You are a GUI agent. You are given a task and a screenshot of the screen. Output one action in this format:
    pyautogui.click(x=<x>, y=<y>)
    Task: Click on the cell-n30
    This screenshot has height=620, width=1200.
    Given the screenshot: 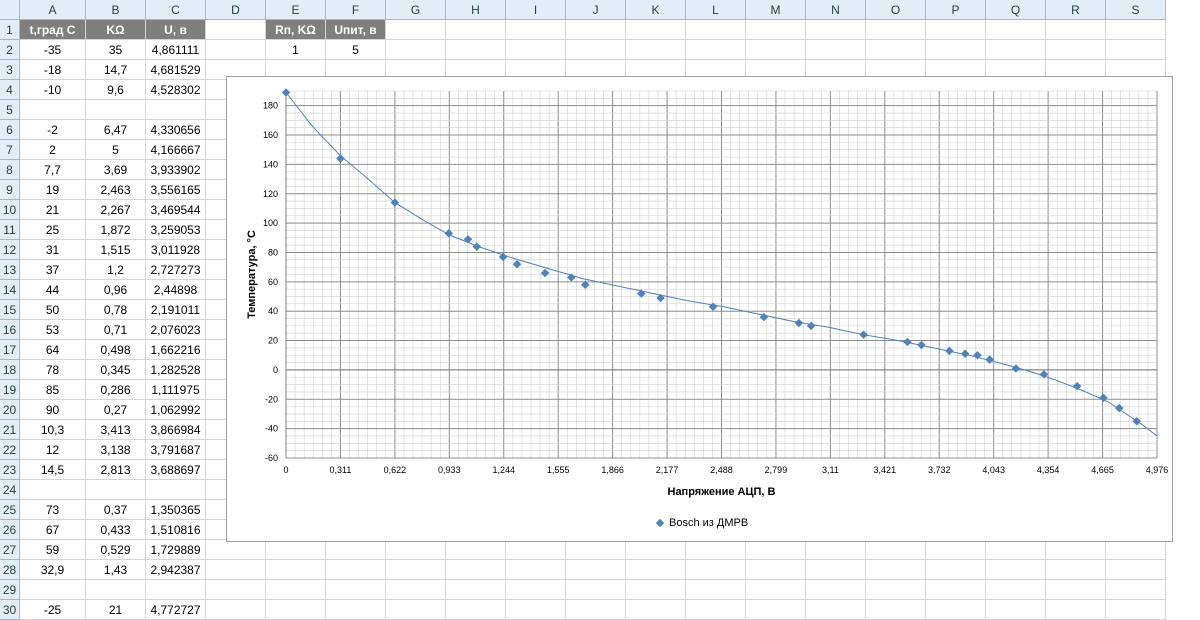 What is the action you would take?
    pyautogui.click(x=836, y=610)
    